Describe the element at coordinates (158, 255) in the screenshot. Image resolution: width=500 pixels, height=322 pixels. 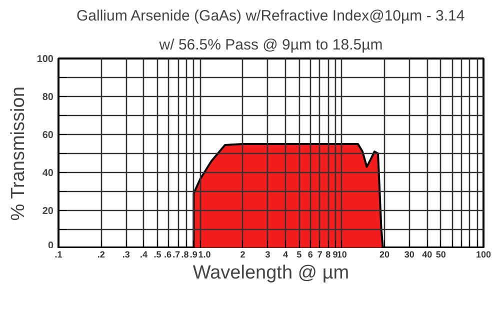
I see `x-tick-label: .5` at that location.